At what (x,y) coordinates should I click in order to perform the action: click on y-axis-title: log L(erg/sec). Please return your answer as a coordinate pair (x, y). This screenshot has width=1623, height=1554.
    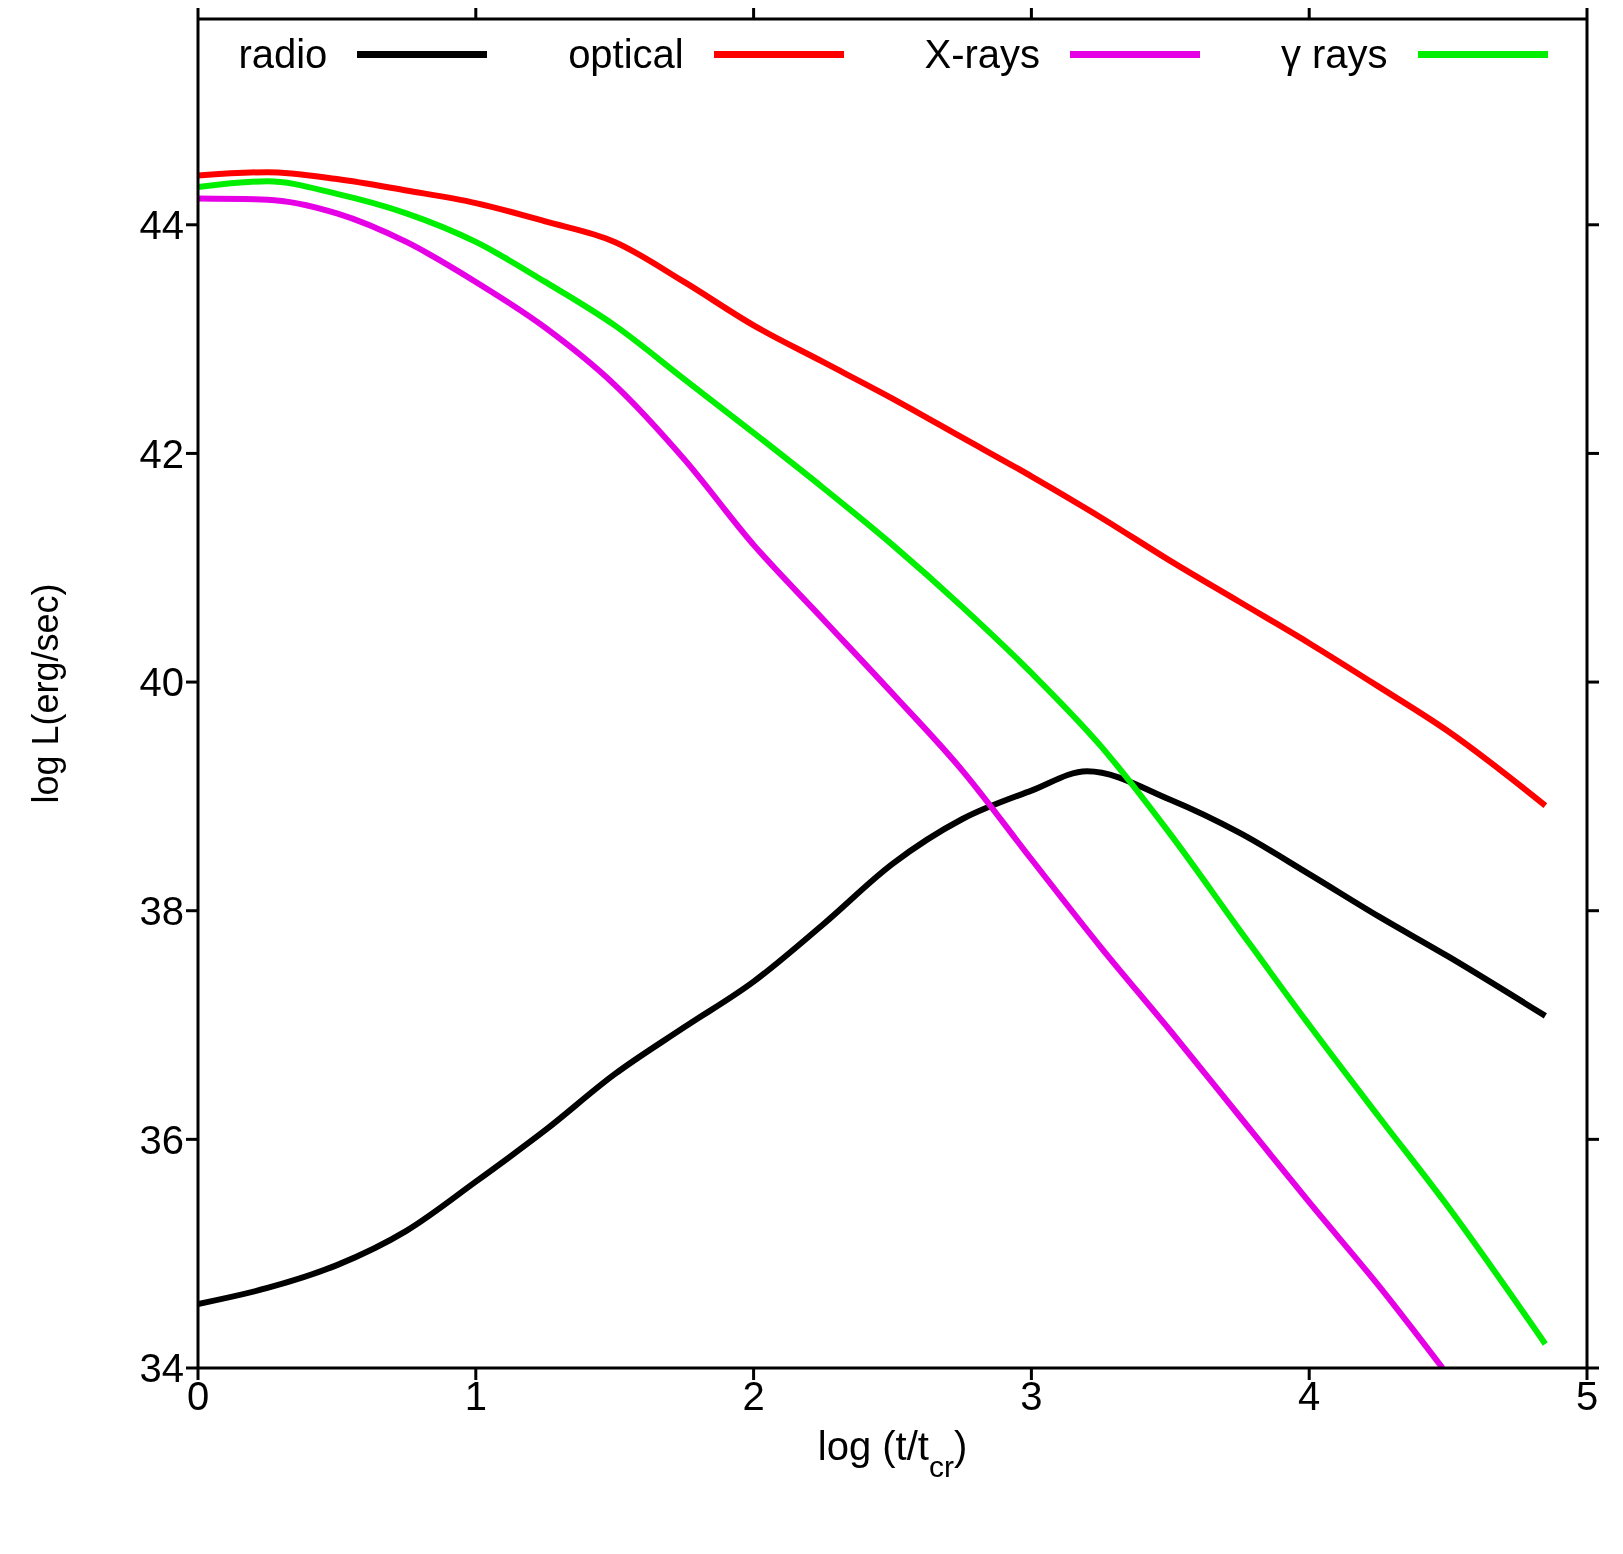
    Looking at the image, I should click on (45, 693).